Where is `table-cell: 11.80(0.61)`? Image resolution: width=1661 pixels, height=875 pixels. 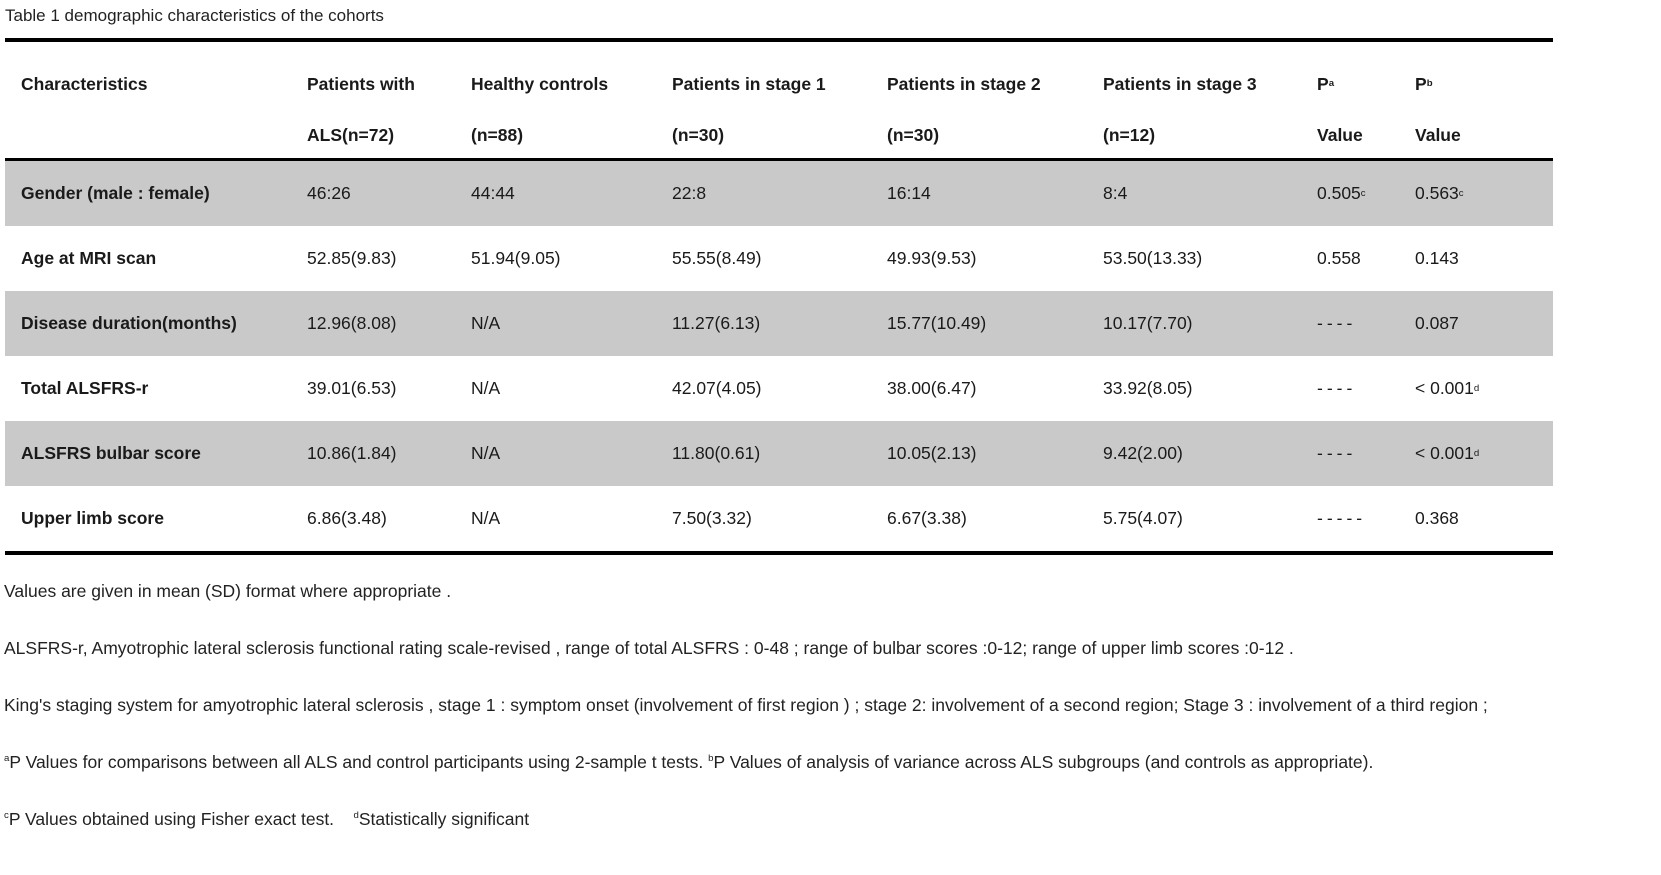 table-cell: 11.80(0.61) is located at coordinates (716, 453).